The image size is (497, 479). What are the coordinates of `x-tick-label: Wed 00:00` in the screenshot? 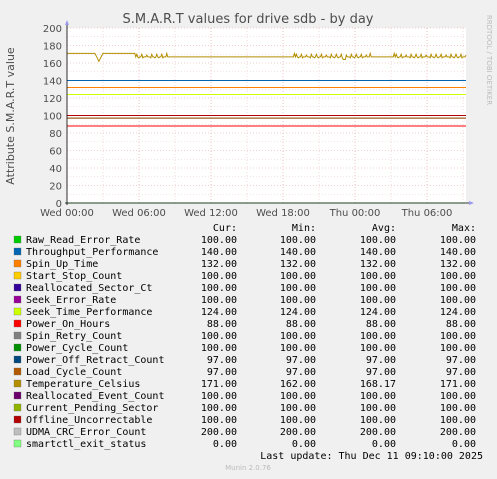 It's located at (67, 213).